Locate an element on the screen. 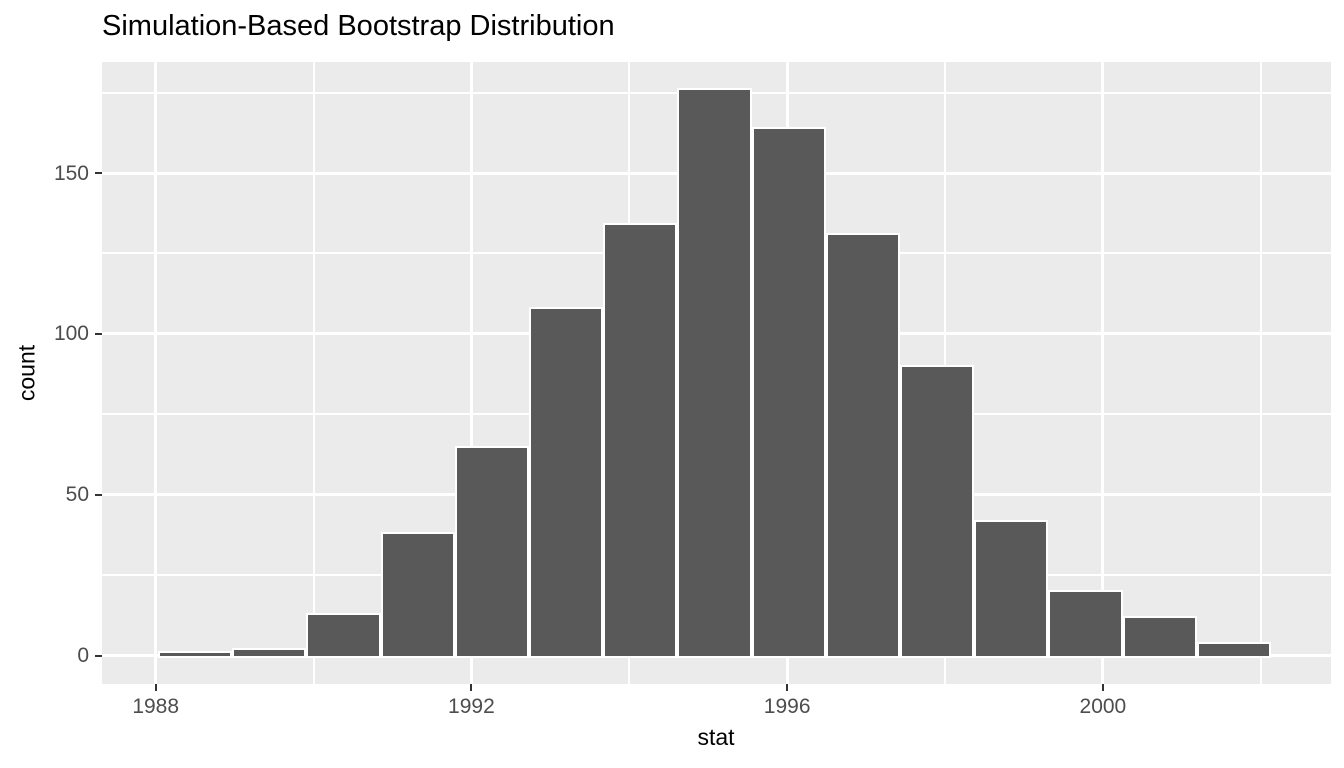  x-tick-label: 1992 is located at coordinates (471, 706).